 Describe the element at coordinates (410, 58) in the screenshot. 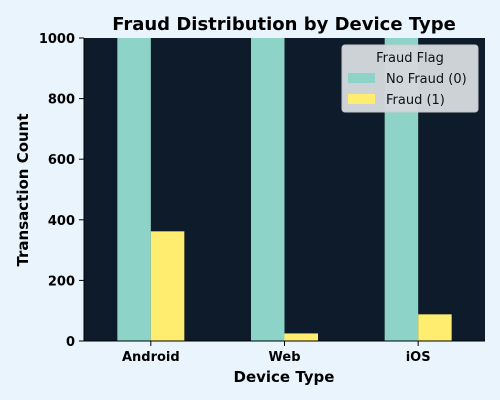

I see `legend-title: Fraud Flag` at that location.